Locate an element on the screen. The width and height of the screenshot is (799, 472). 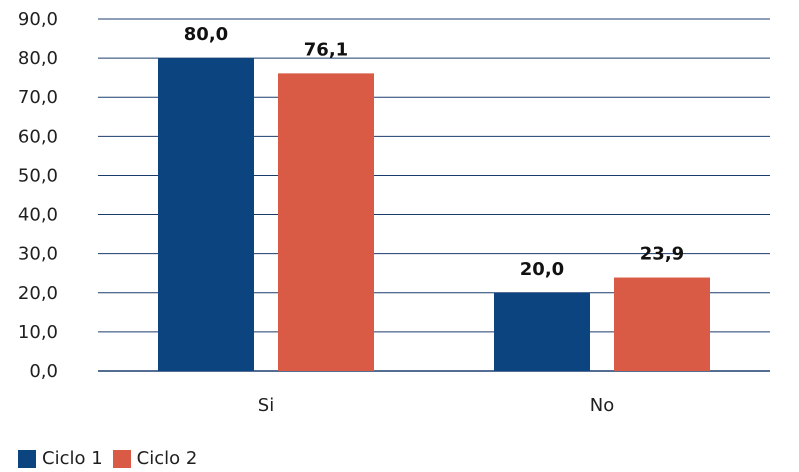
data-label-no-series-1: 20,0 is located at coordinates (542, 269).